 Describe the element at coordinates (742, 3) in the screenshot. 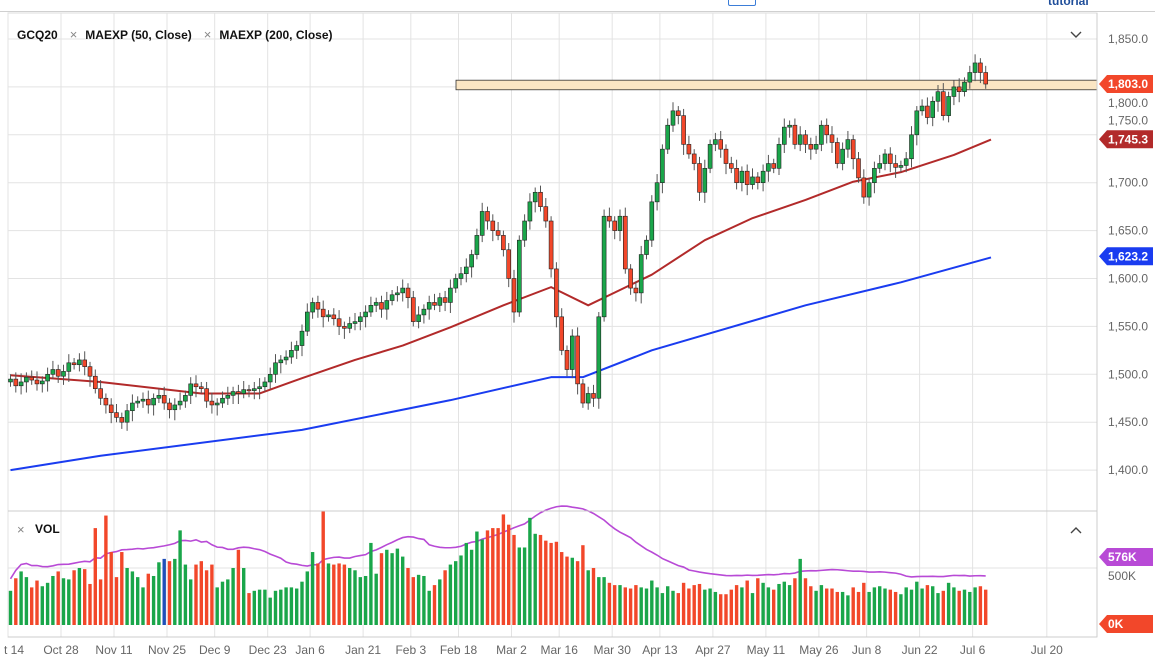

I see `toolbar-button` at that location.